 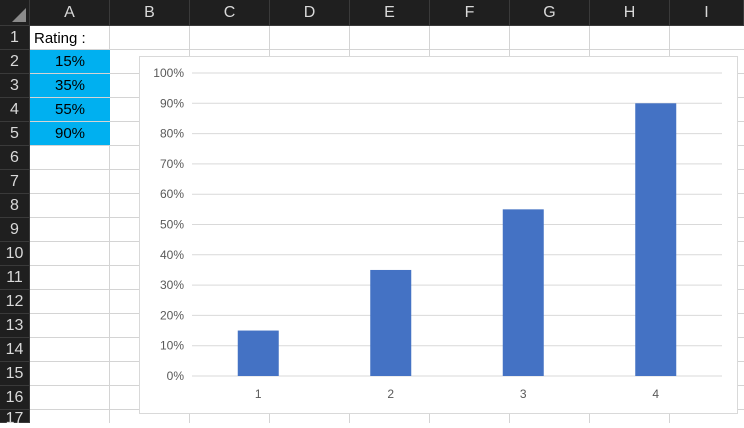 What do you see at coordinates (172, 194) in the screenshot?
I see `y-tick-label: 60%` at bounding box center [172, 194].